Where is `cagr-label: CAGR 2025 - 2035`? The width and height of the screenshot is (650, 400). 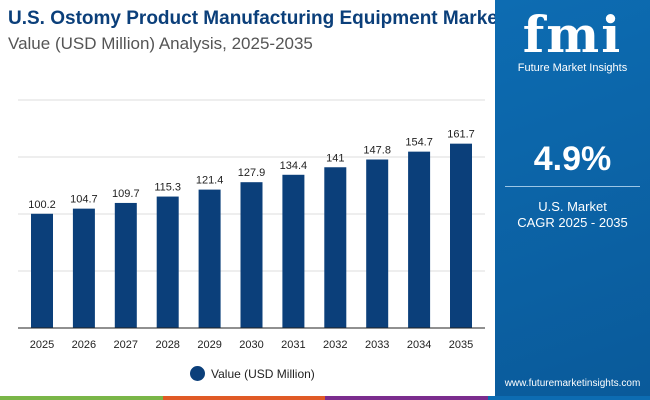 cagr-label: CAGR 2025 - 2035 is located at coordinates (572, 222).